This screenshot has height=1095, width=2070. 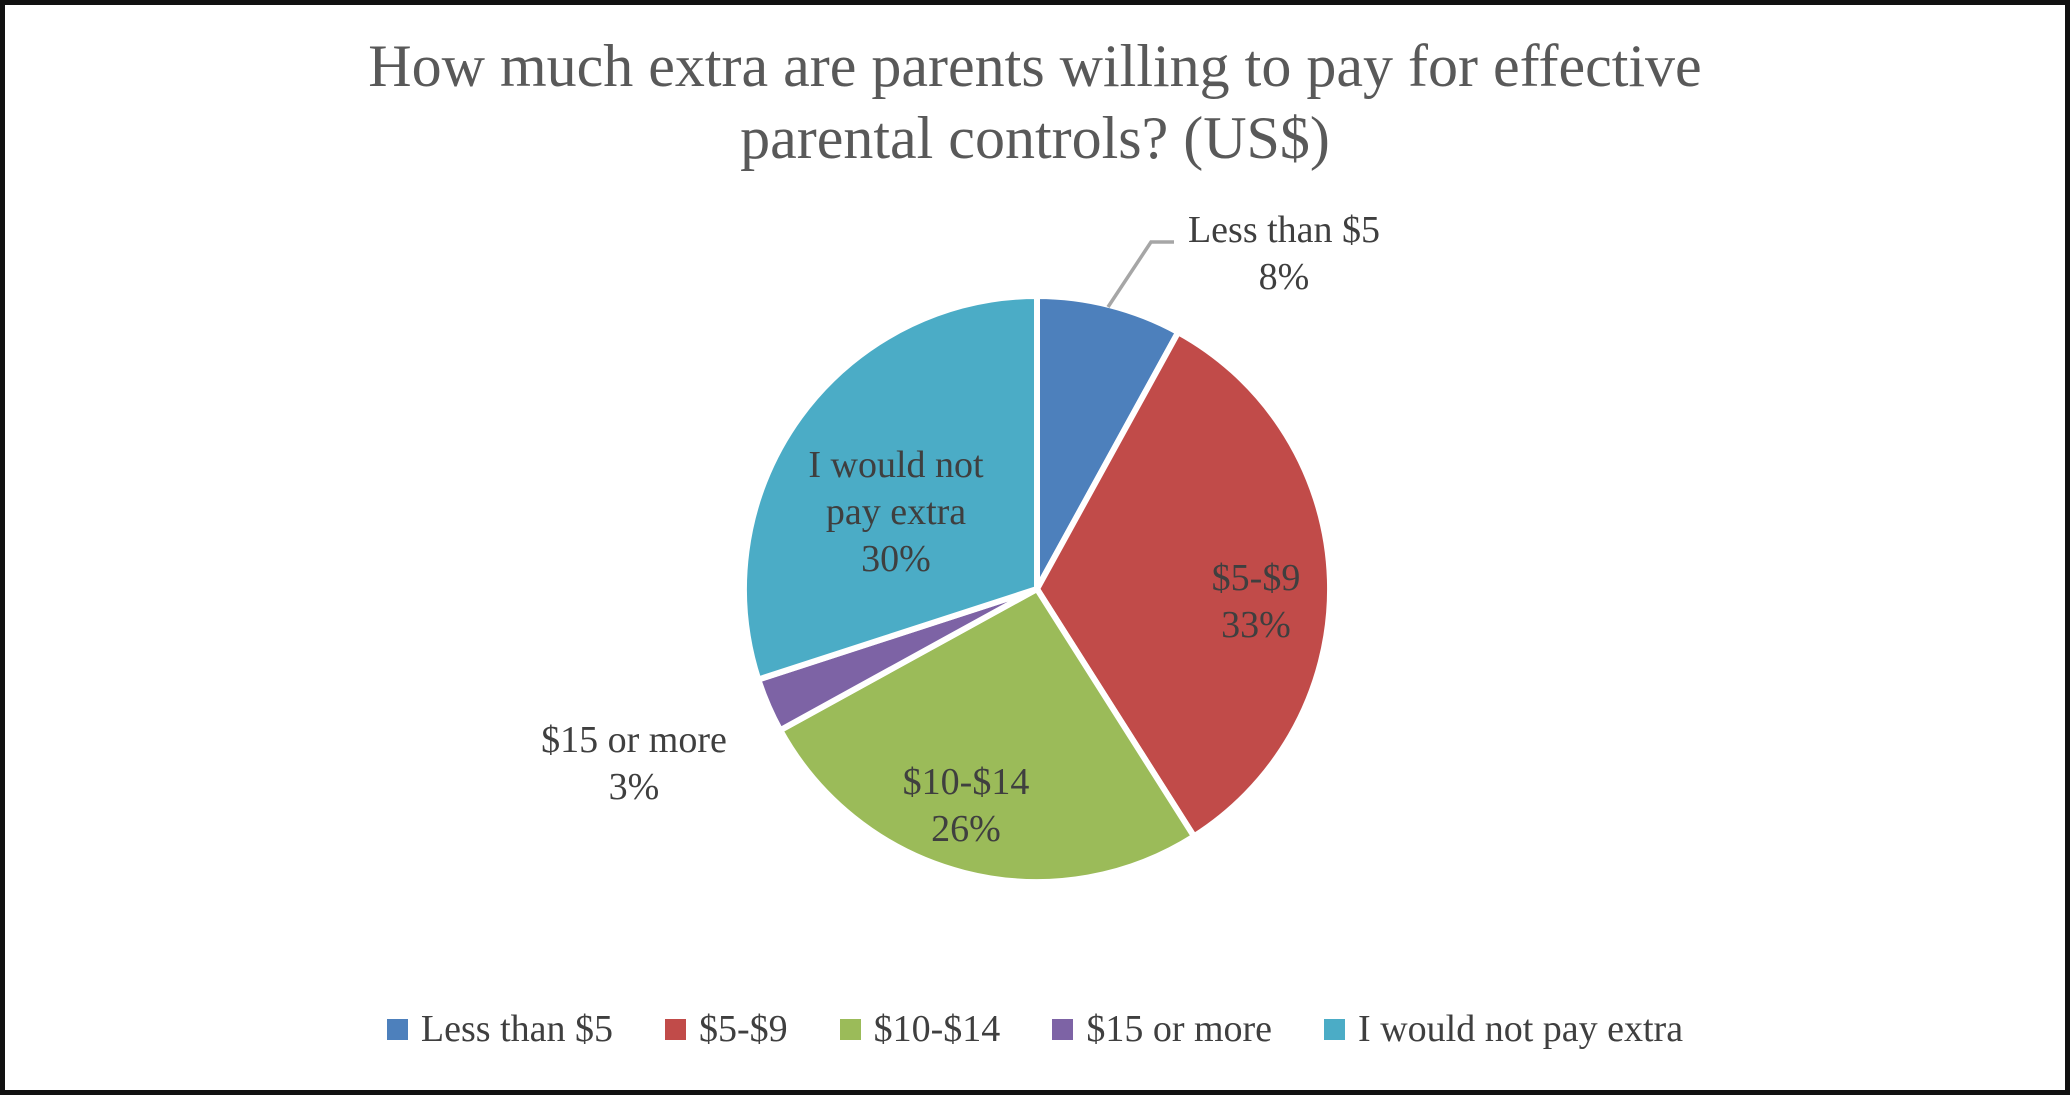 What do you see at coordinates (743, 1029) in the screenshot?
I see `legend-label: $5-$9` at bounding box center [743, 1029].